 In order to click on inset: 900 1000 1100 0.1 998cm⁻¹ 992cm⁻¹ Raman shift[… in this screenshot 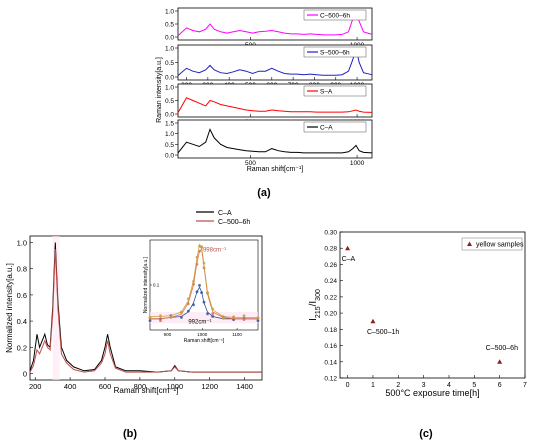, I will do `click(201, 291)`.